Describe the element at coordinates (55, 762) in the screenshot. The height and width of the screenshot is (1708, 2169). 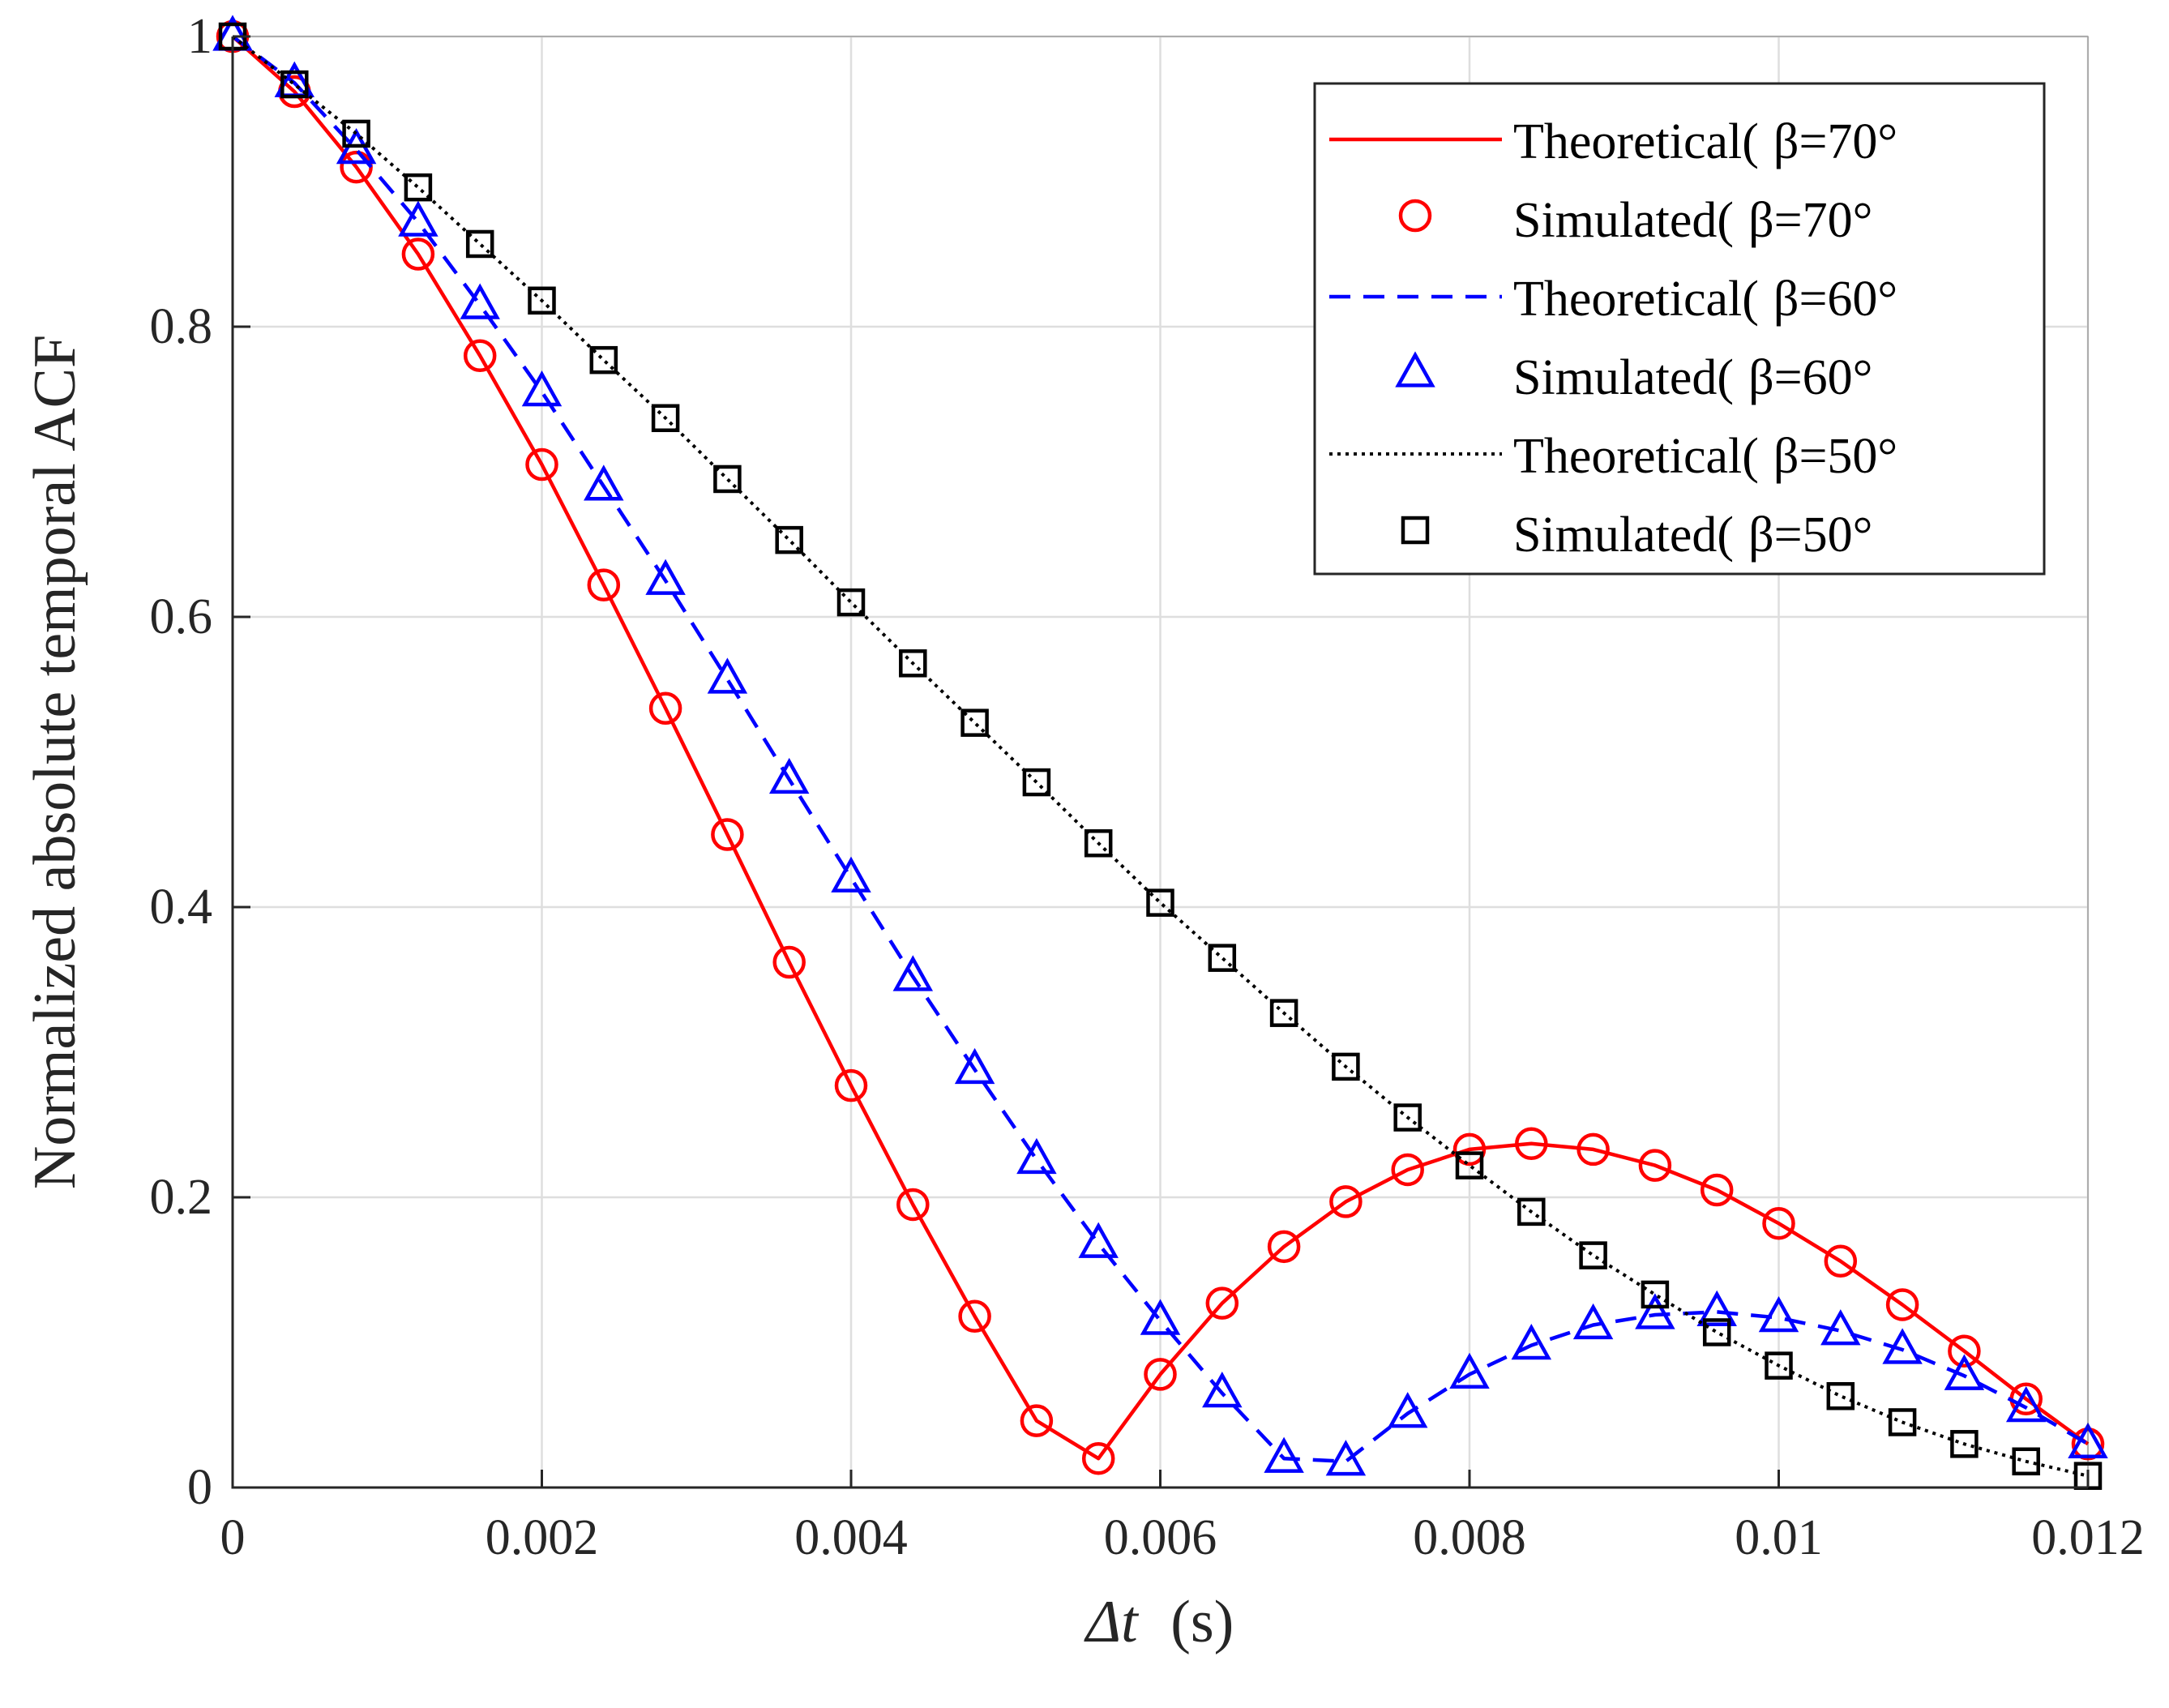
I see `y-axis-title: Normalized absolute temporal ACF` at that location.